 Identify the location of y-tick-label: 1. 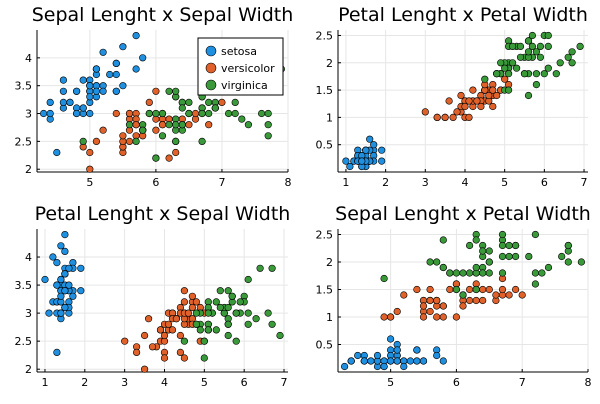
(329, 317).